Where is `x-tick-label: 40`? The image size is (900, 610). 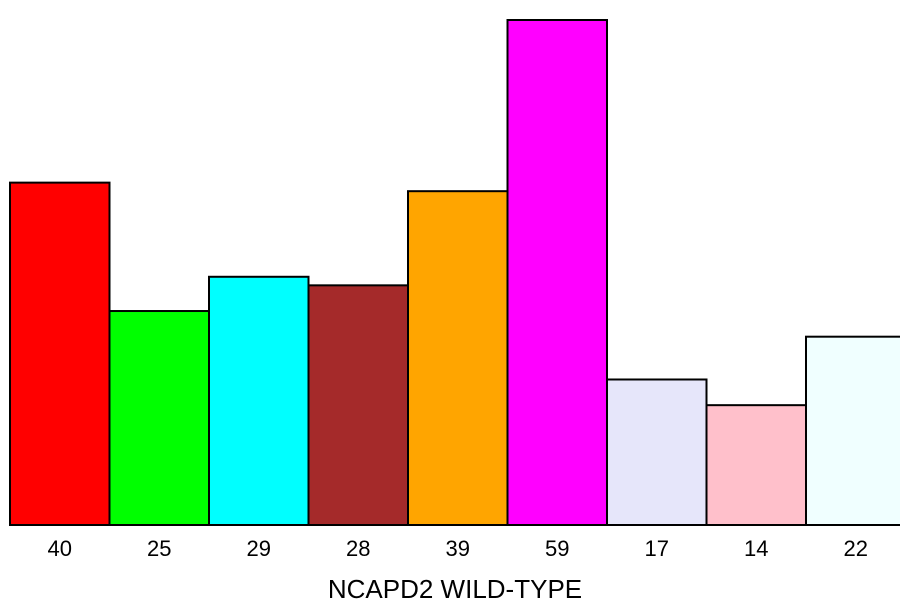
x-tick-label: 40 is located at coordinates (60, 548).